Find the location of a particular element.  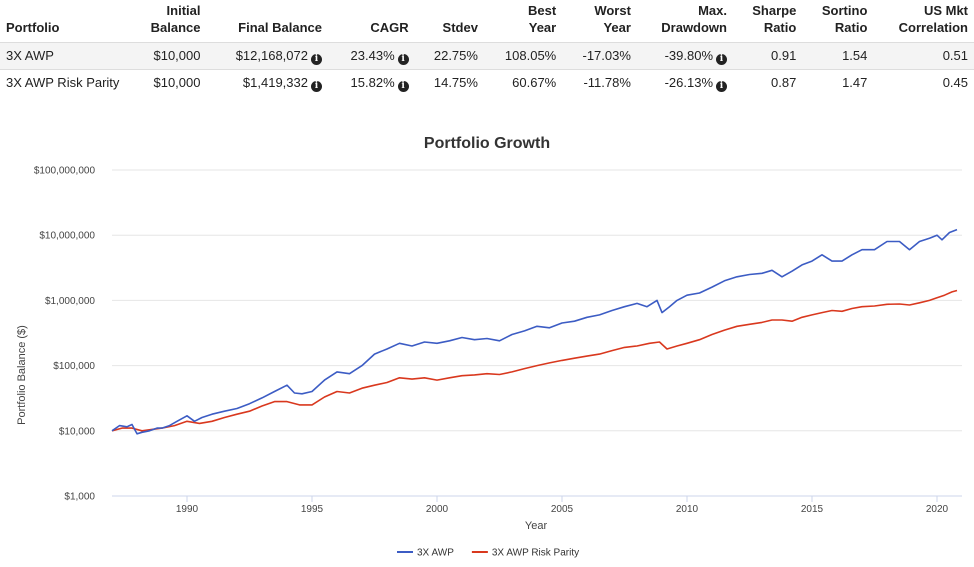

y-tick-label: $10,000,000 is located at coordinates (67, 236).